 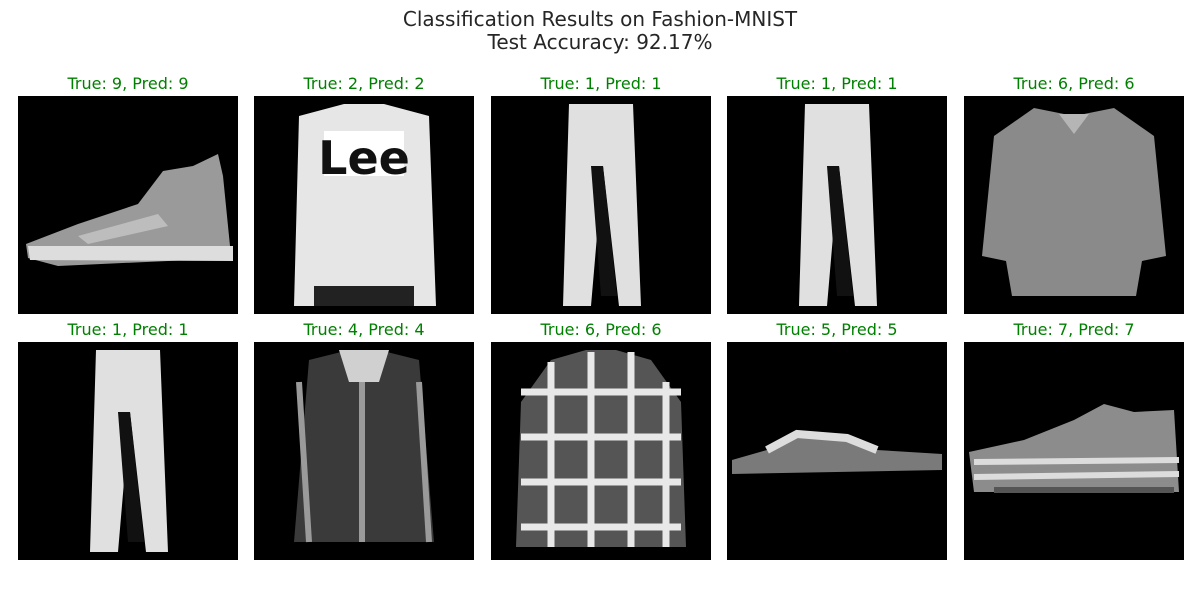 I want to click on panel-title: True: 2, Pred: 2, so click(x=364, y=83).